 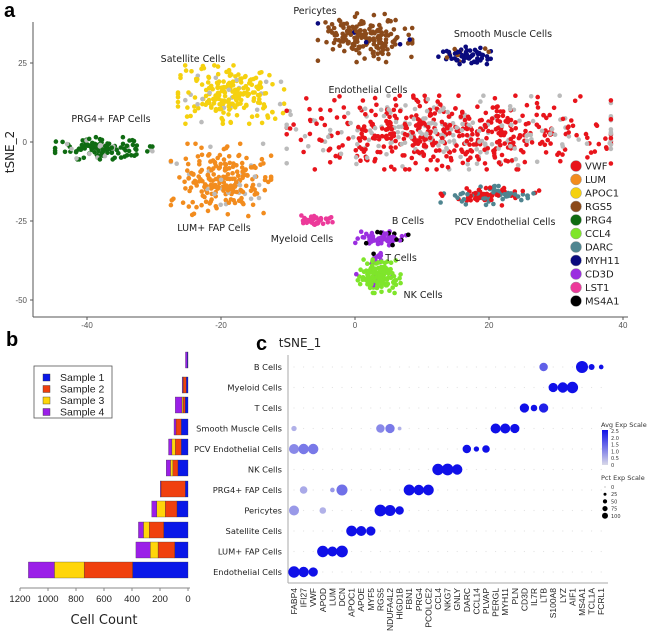 What do you see at coordinates (314, 11) in the screenshot?
I see `cluster-label-pericytes: Pericytes` at bounding box center [314, 11].